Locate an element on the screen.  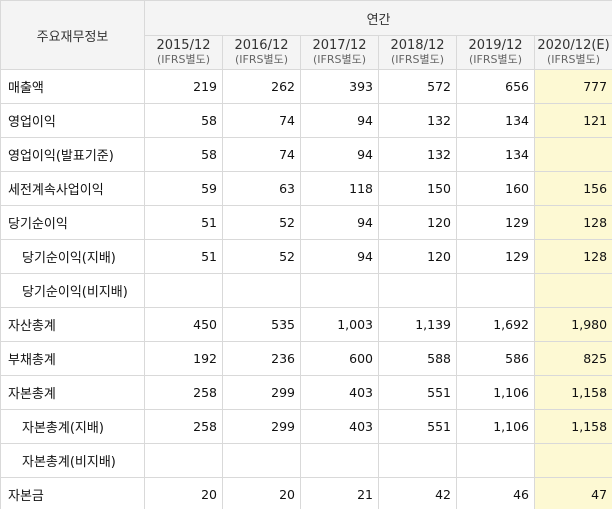
column-header-2: 2017/12 (IFRS별도) is located at coordinates (339, 52).